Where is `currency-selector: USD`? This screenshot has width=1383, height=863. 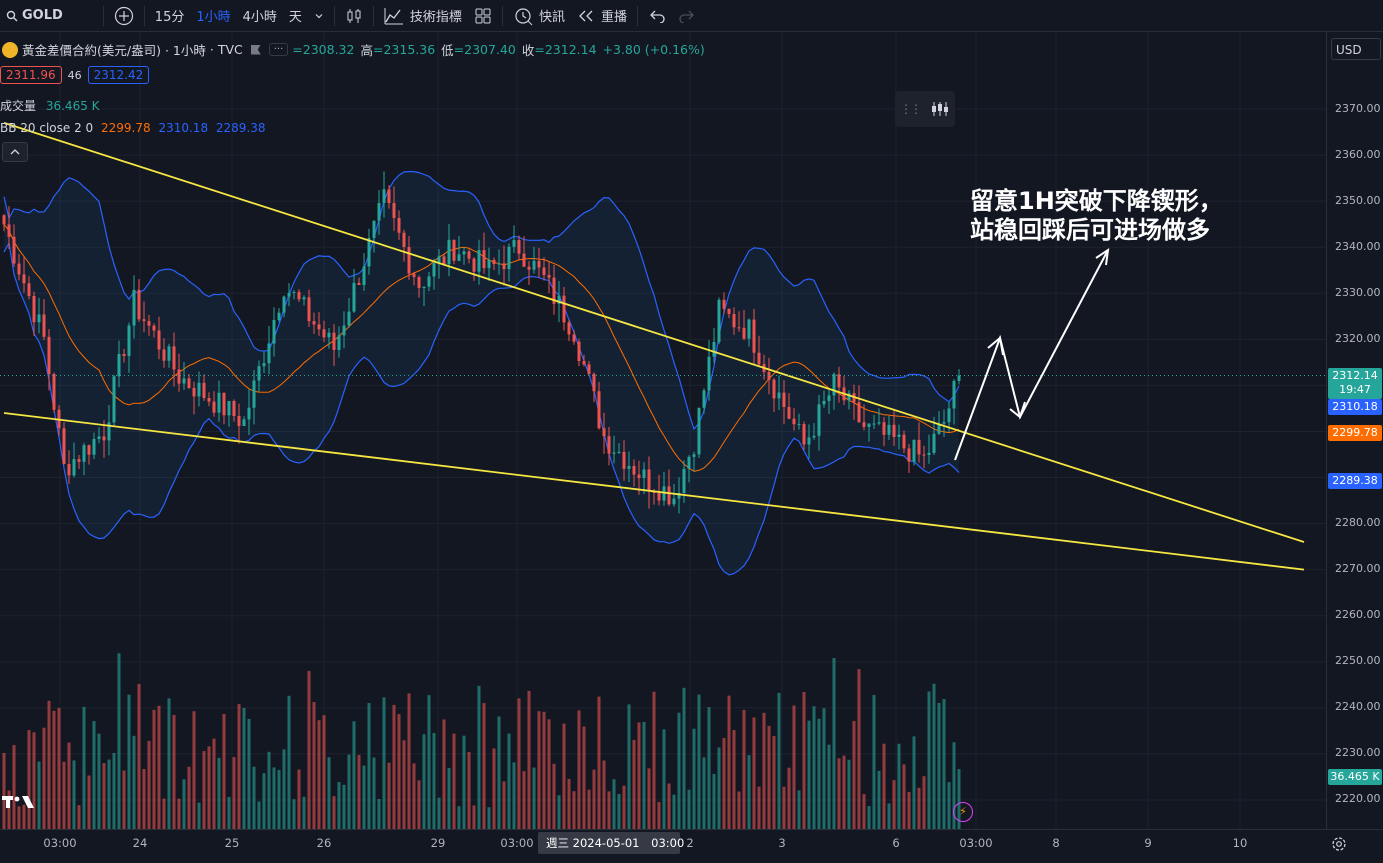
currency-selector: USD is located at coordinates (1356, 49).